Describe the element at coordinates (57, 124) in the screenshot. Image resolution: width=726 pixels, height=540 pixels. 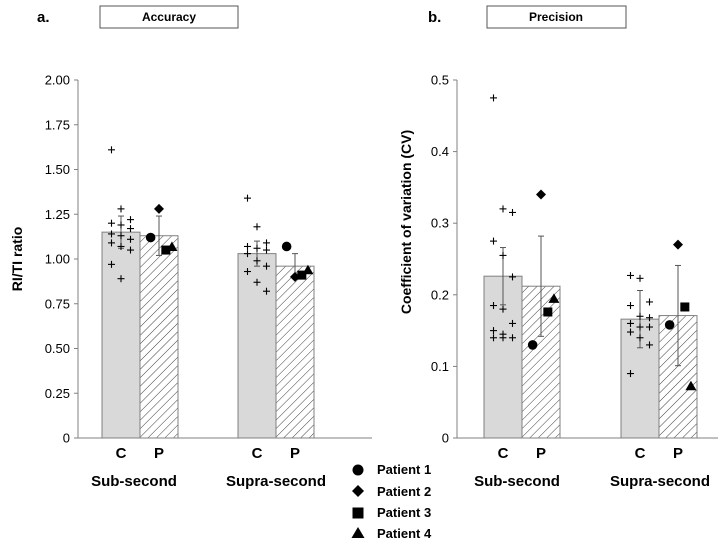
I see `panel-a-y-tick-label: 1.75` at that location.